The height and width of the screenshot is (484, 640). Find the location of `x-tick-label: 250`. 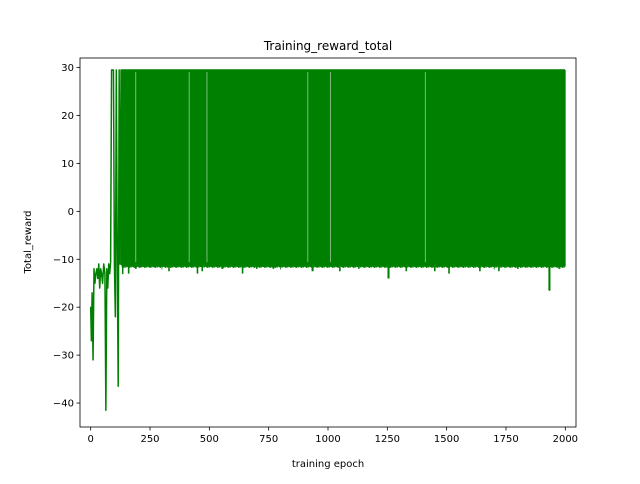

x-tick-label: 250 is located at coordinates (149, 439).